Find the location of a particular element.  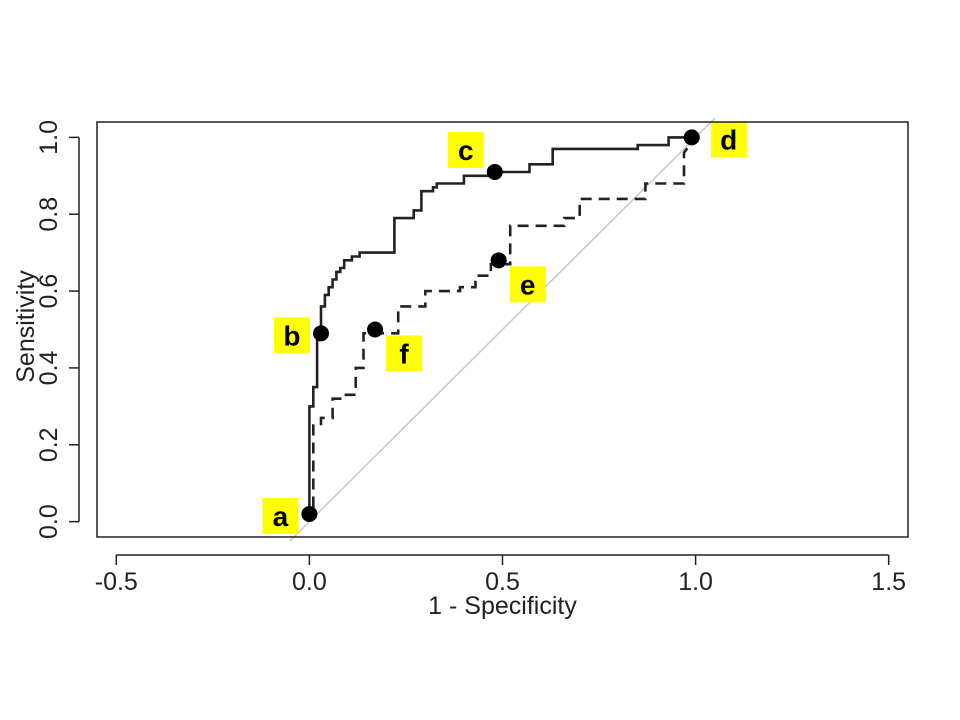

point-c: c is located at coordinates (475, 155).